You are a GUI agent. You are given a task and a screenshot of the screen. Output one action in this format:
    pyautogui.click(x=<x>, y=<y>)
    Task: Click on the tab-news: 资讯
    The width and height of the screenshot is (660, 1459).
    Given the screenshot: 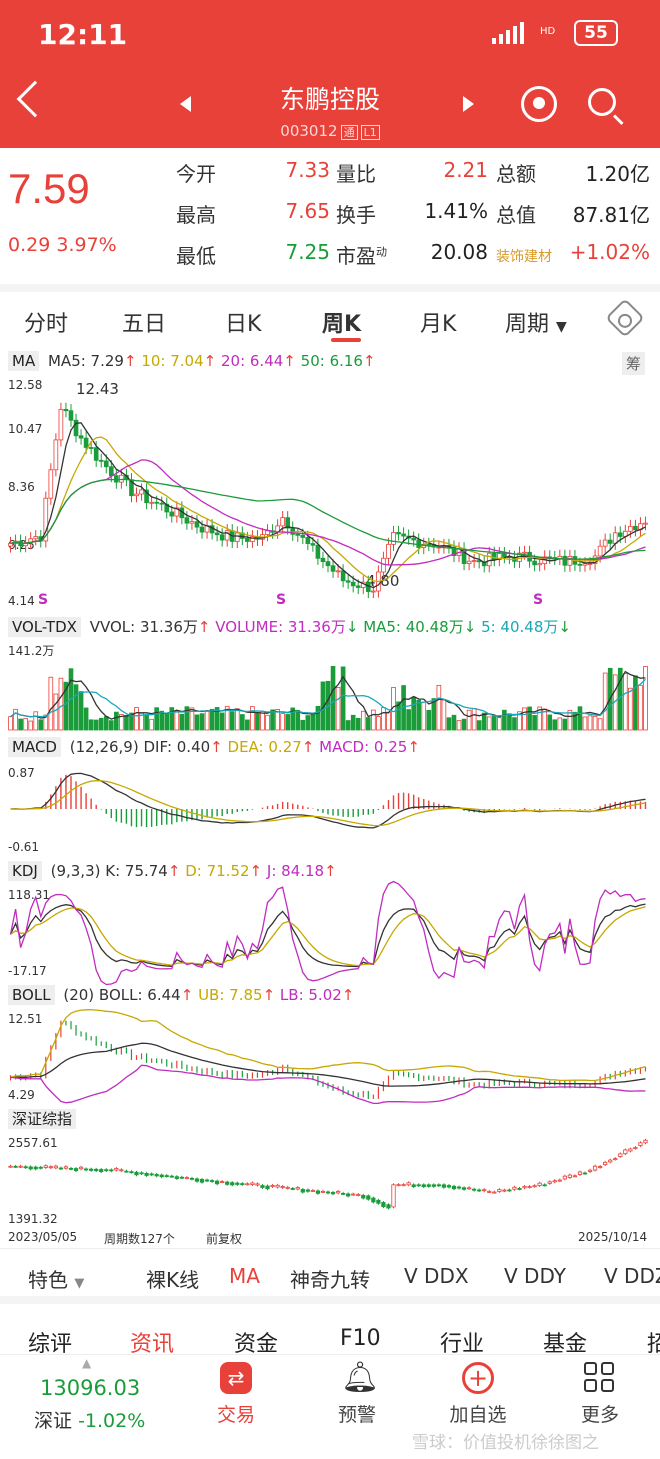 What is the action you would take?
    pyautogui.click(x=152, y=1344)
    